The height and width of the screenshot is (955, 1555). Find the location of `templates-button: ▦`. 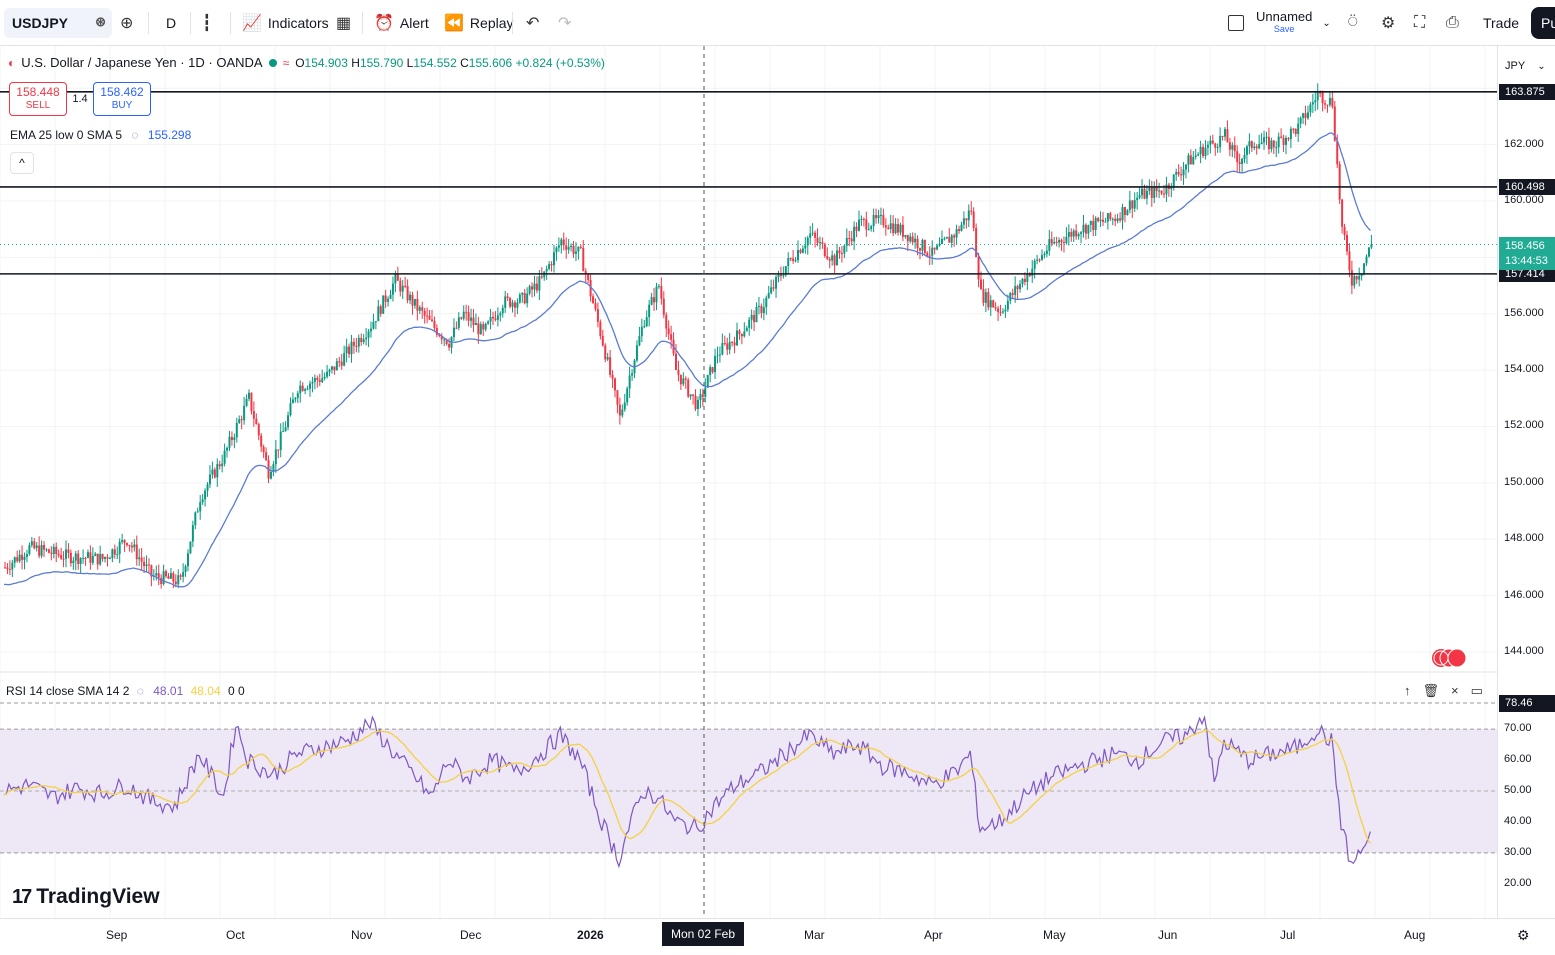

templates-button: ▦ is located at coordinates (346, 23).